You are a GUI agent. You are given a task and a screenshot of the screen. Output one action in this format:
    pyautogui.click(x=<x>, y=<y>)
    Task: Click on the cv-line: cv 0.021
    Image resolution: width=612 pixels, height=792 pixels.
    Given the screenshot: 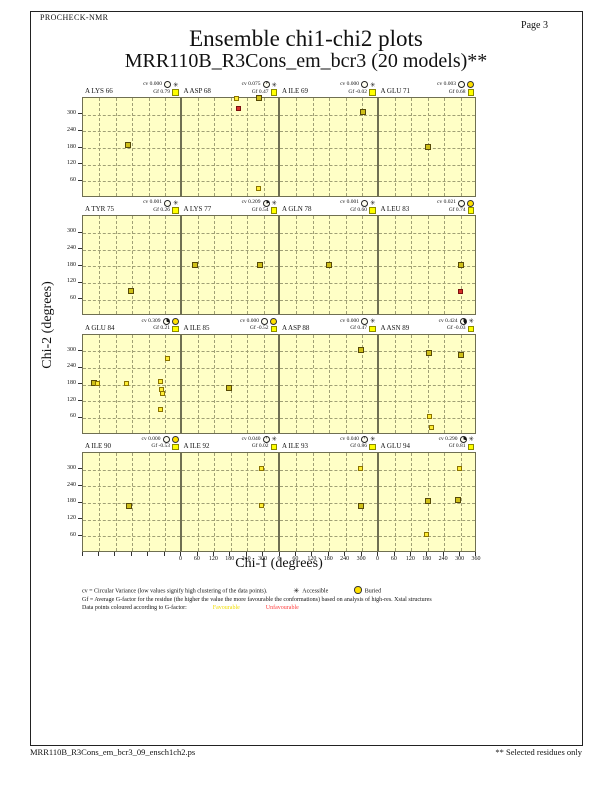 What is the action you would take?
    pyautogui.click(x=455, y=203)
    